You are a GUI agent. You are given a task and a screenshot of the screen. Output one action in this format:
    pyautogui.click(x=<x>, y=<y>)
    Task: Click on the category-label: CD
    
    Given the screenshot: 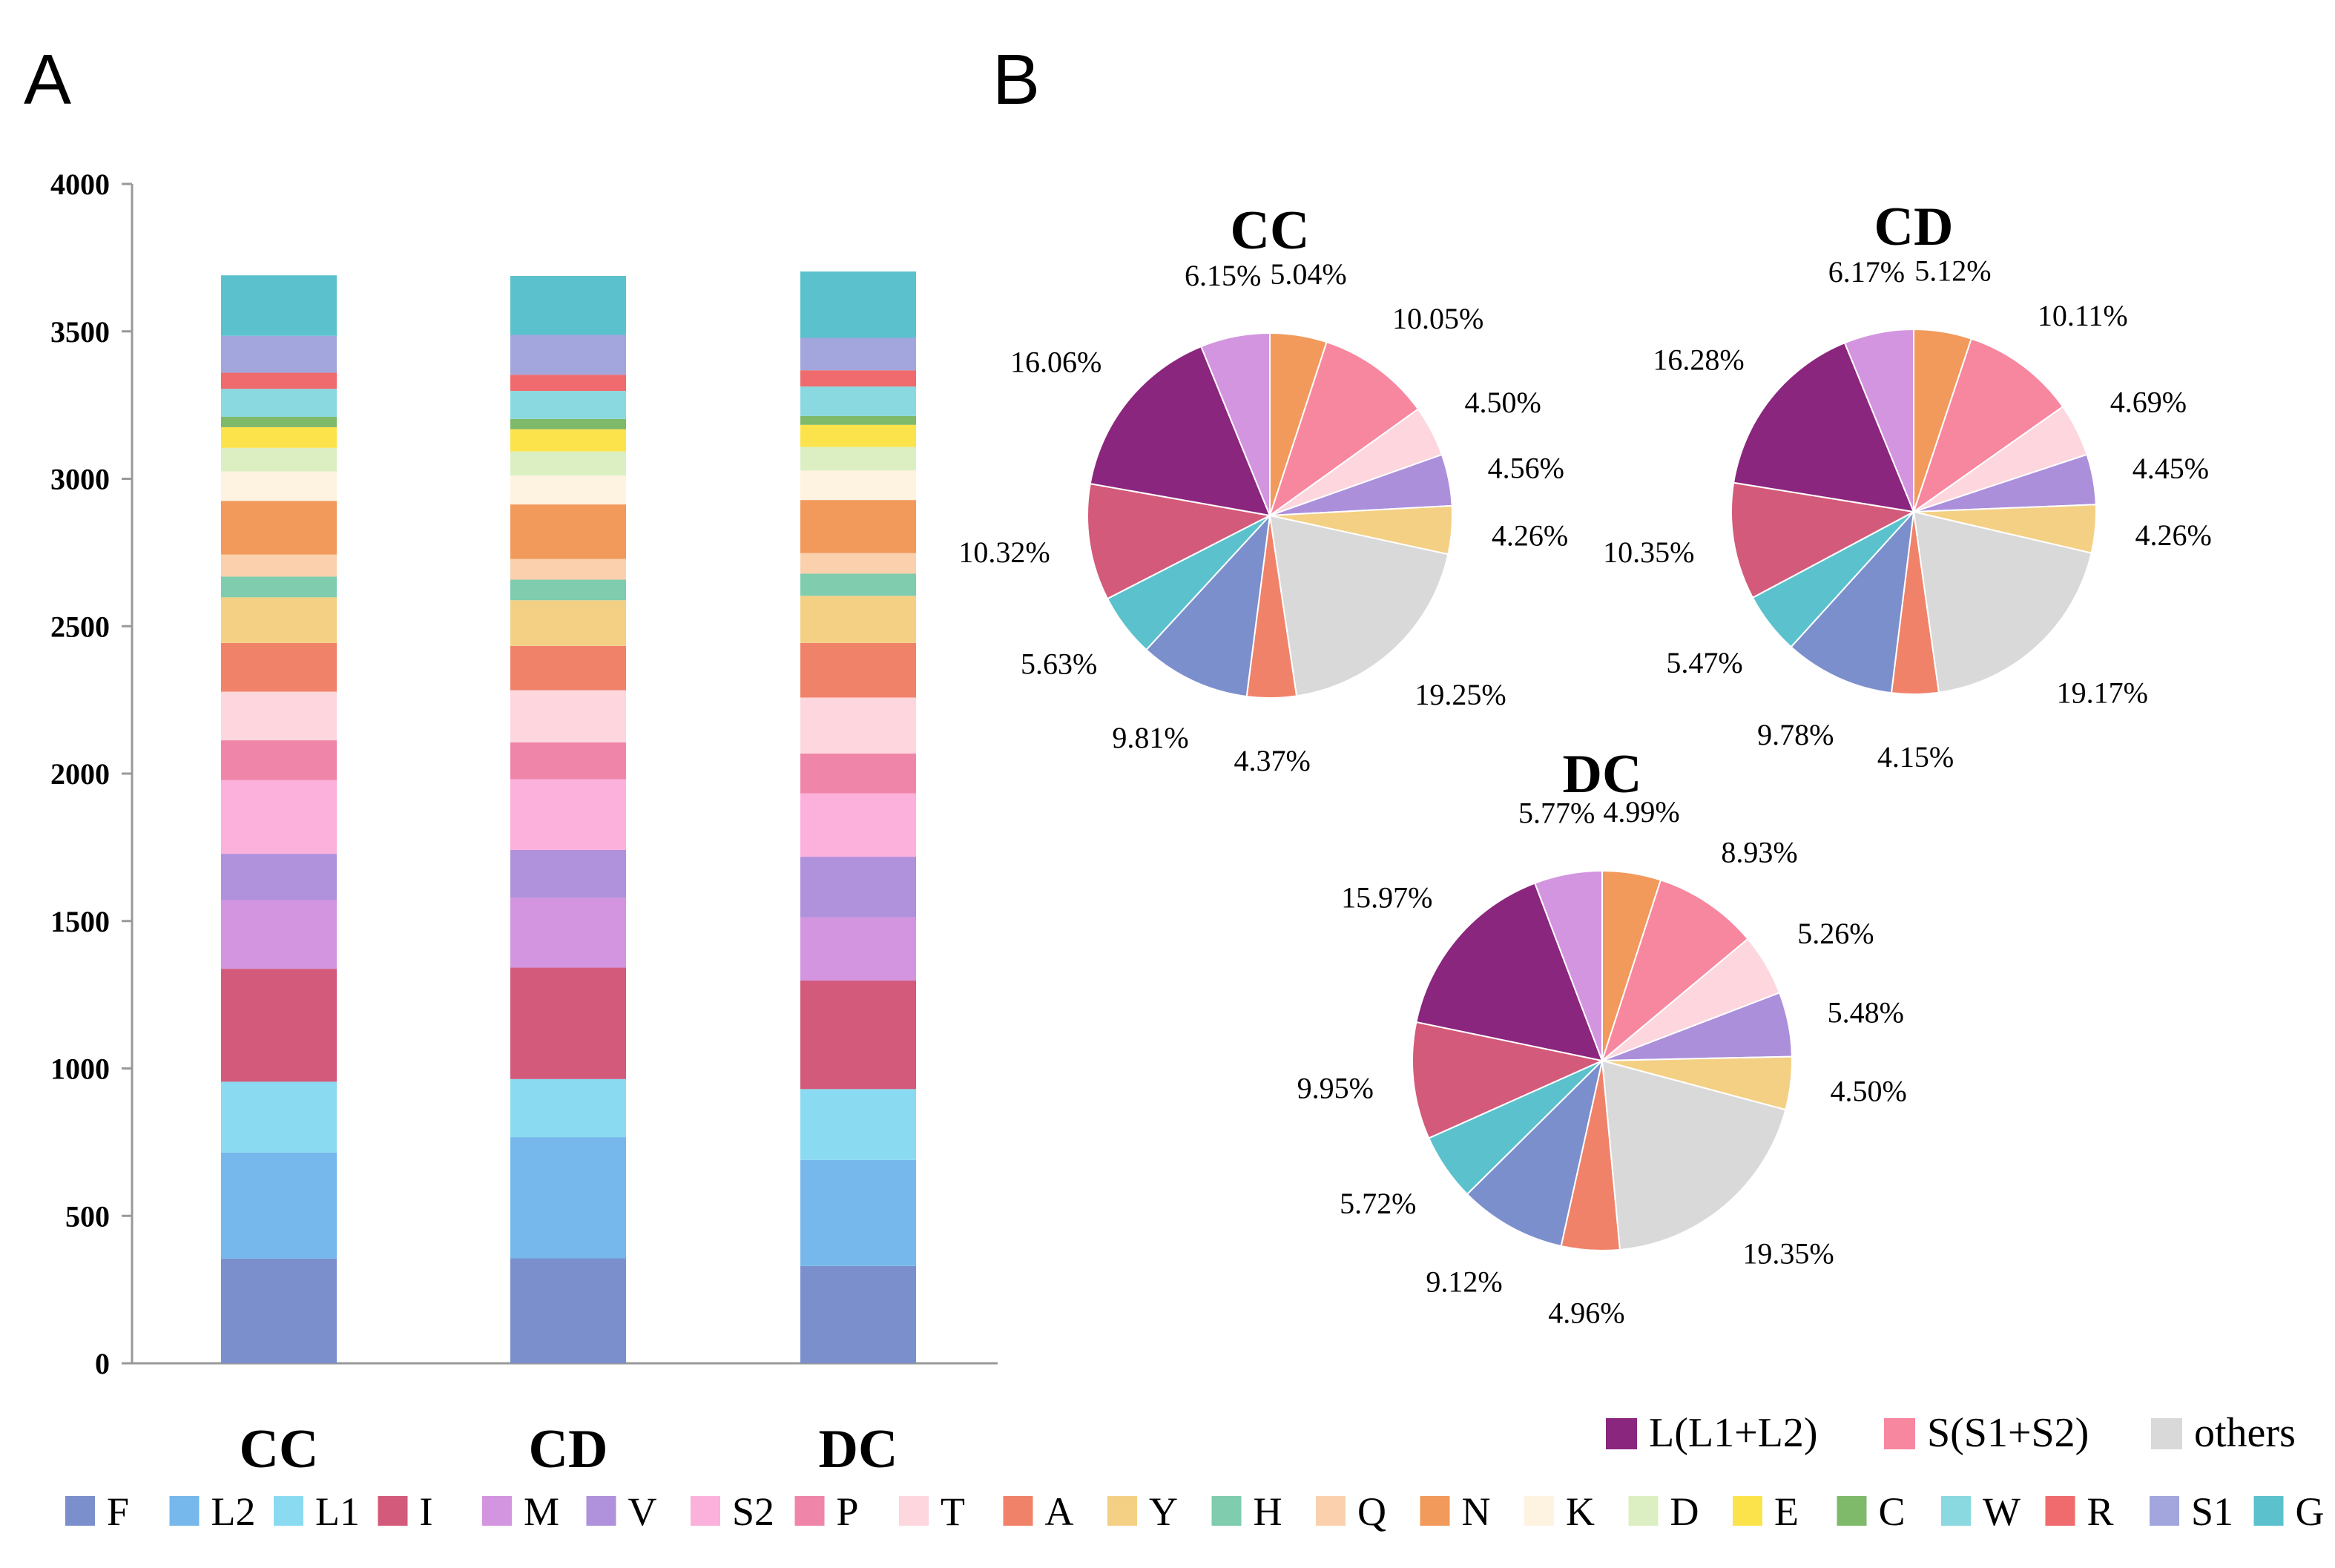 What is the action you would take?
    pyautogui.click(x=568, y=1450)
    